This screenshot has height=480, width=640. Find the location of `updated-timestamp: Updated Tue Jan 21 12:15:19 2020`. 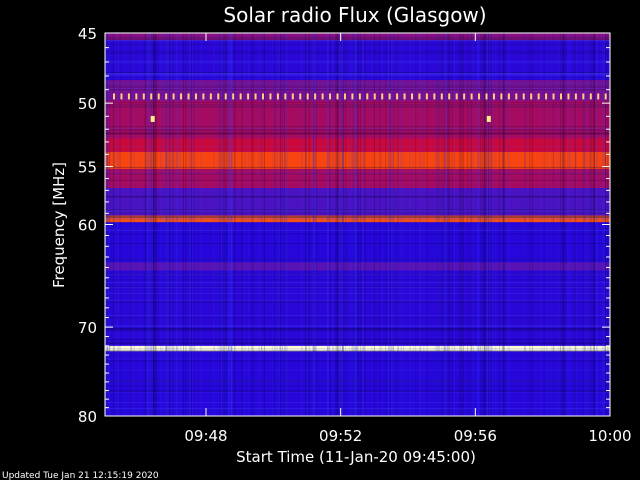

updated-timestamp: Updated Tue Jan 21 12:15:19 2020 is located at coordinates (80, 475).